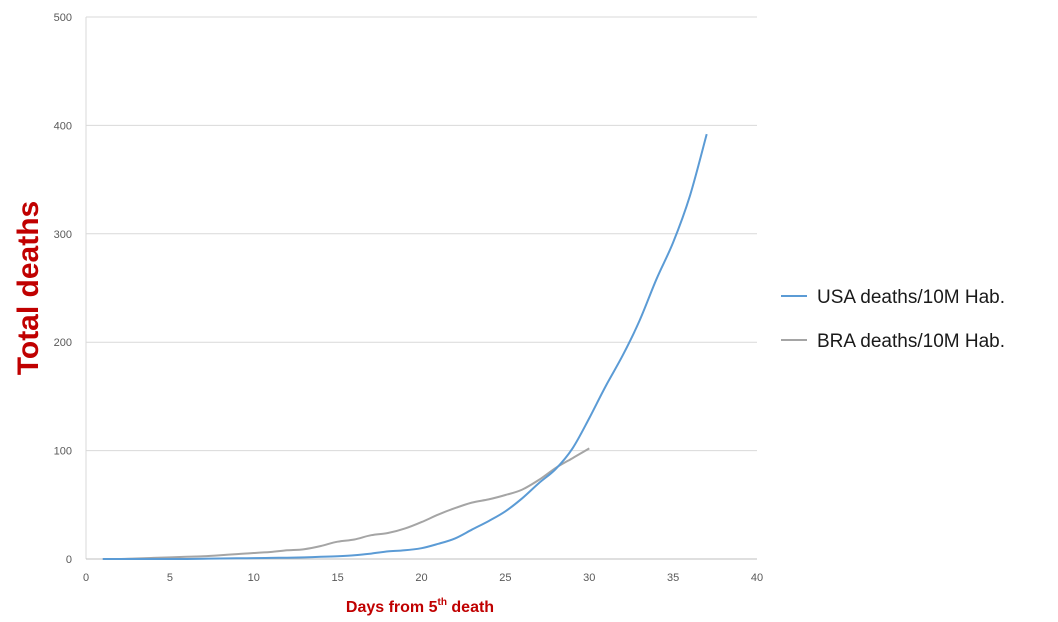 The height and width of the screenshot is (622, 1058). Describe the element at coordinates (911, 297) in the screenshot. I see `legend-label-usa: USA deaths/10M Hab.` at that location.